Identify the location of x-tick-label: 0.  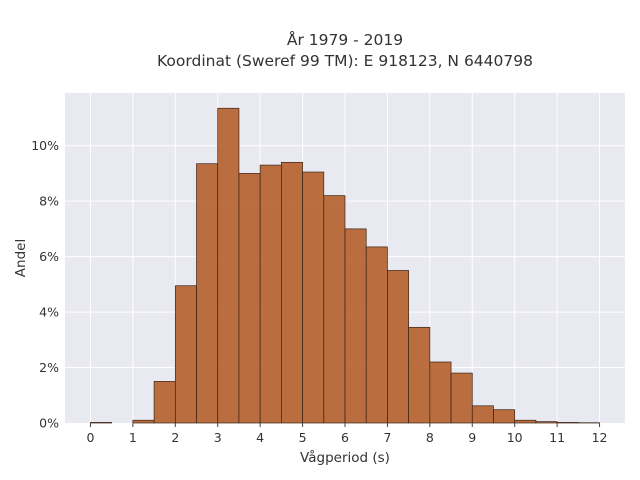
(90, 437).